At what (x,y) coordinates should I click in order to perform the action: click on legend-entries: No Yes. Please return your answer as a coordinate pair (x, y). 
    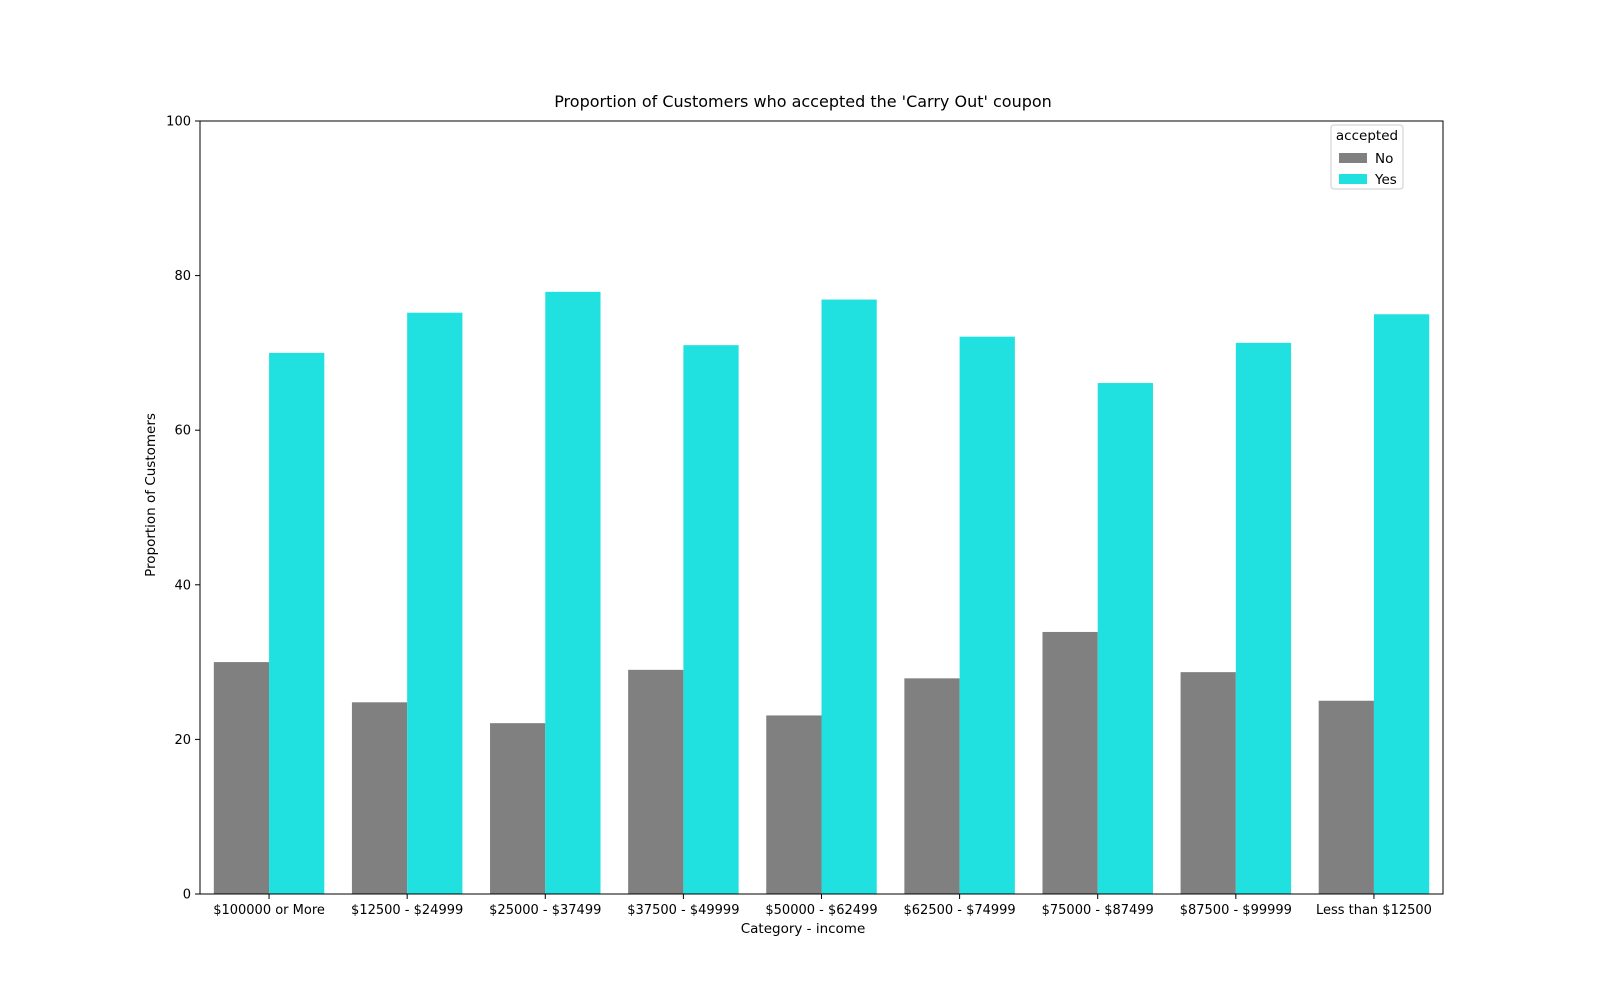
    Looking at the image, I should click on (1368, 169).